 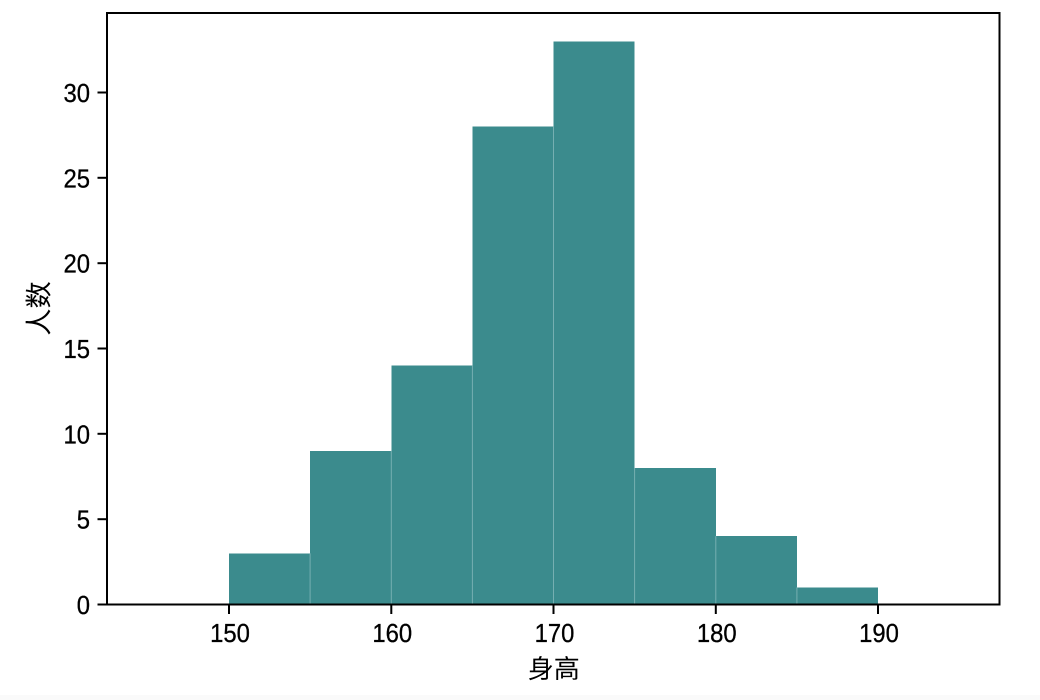 What do you see at coordinates (76, 180) in the screenshot?
I see `svg-text: 25` at bounding box center [76, 180].